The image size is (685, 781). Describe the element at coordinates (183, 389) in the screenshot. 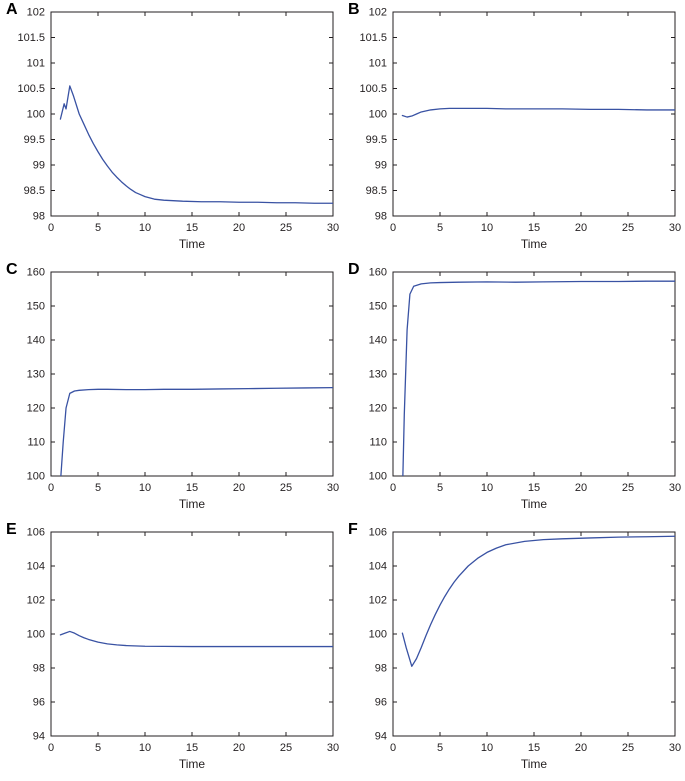

I see `line-chart-c: 0 5 10 15 20 25 30 100 110 120 130 140 150 160 Time` at that location.